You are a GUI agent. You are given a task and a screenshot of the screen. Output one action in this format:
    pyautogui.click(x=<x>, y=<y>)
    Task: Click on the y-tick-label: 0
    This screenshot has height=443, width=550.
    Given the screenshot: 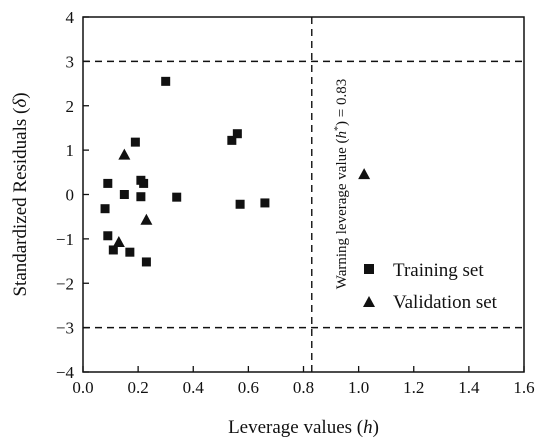 What is the action you would take?
    pyautogui.click(x=70, y=195)
    